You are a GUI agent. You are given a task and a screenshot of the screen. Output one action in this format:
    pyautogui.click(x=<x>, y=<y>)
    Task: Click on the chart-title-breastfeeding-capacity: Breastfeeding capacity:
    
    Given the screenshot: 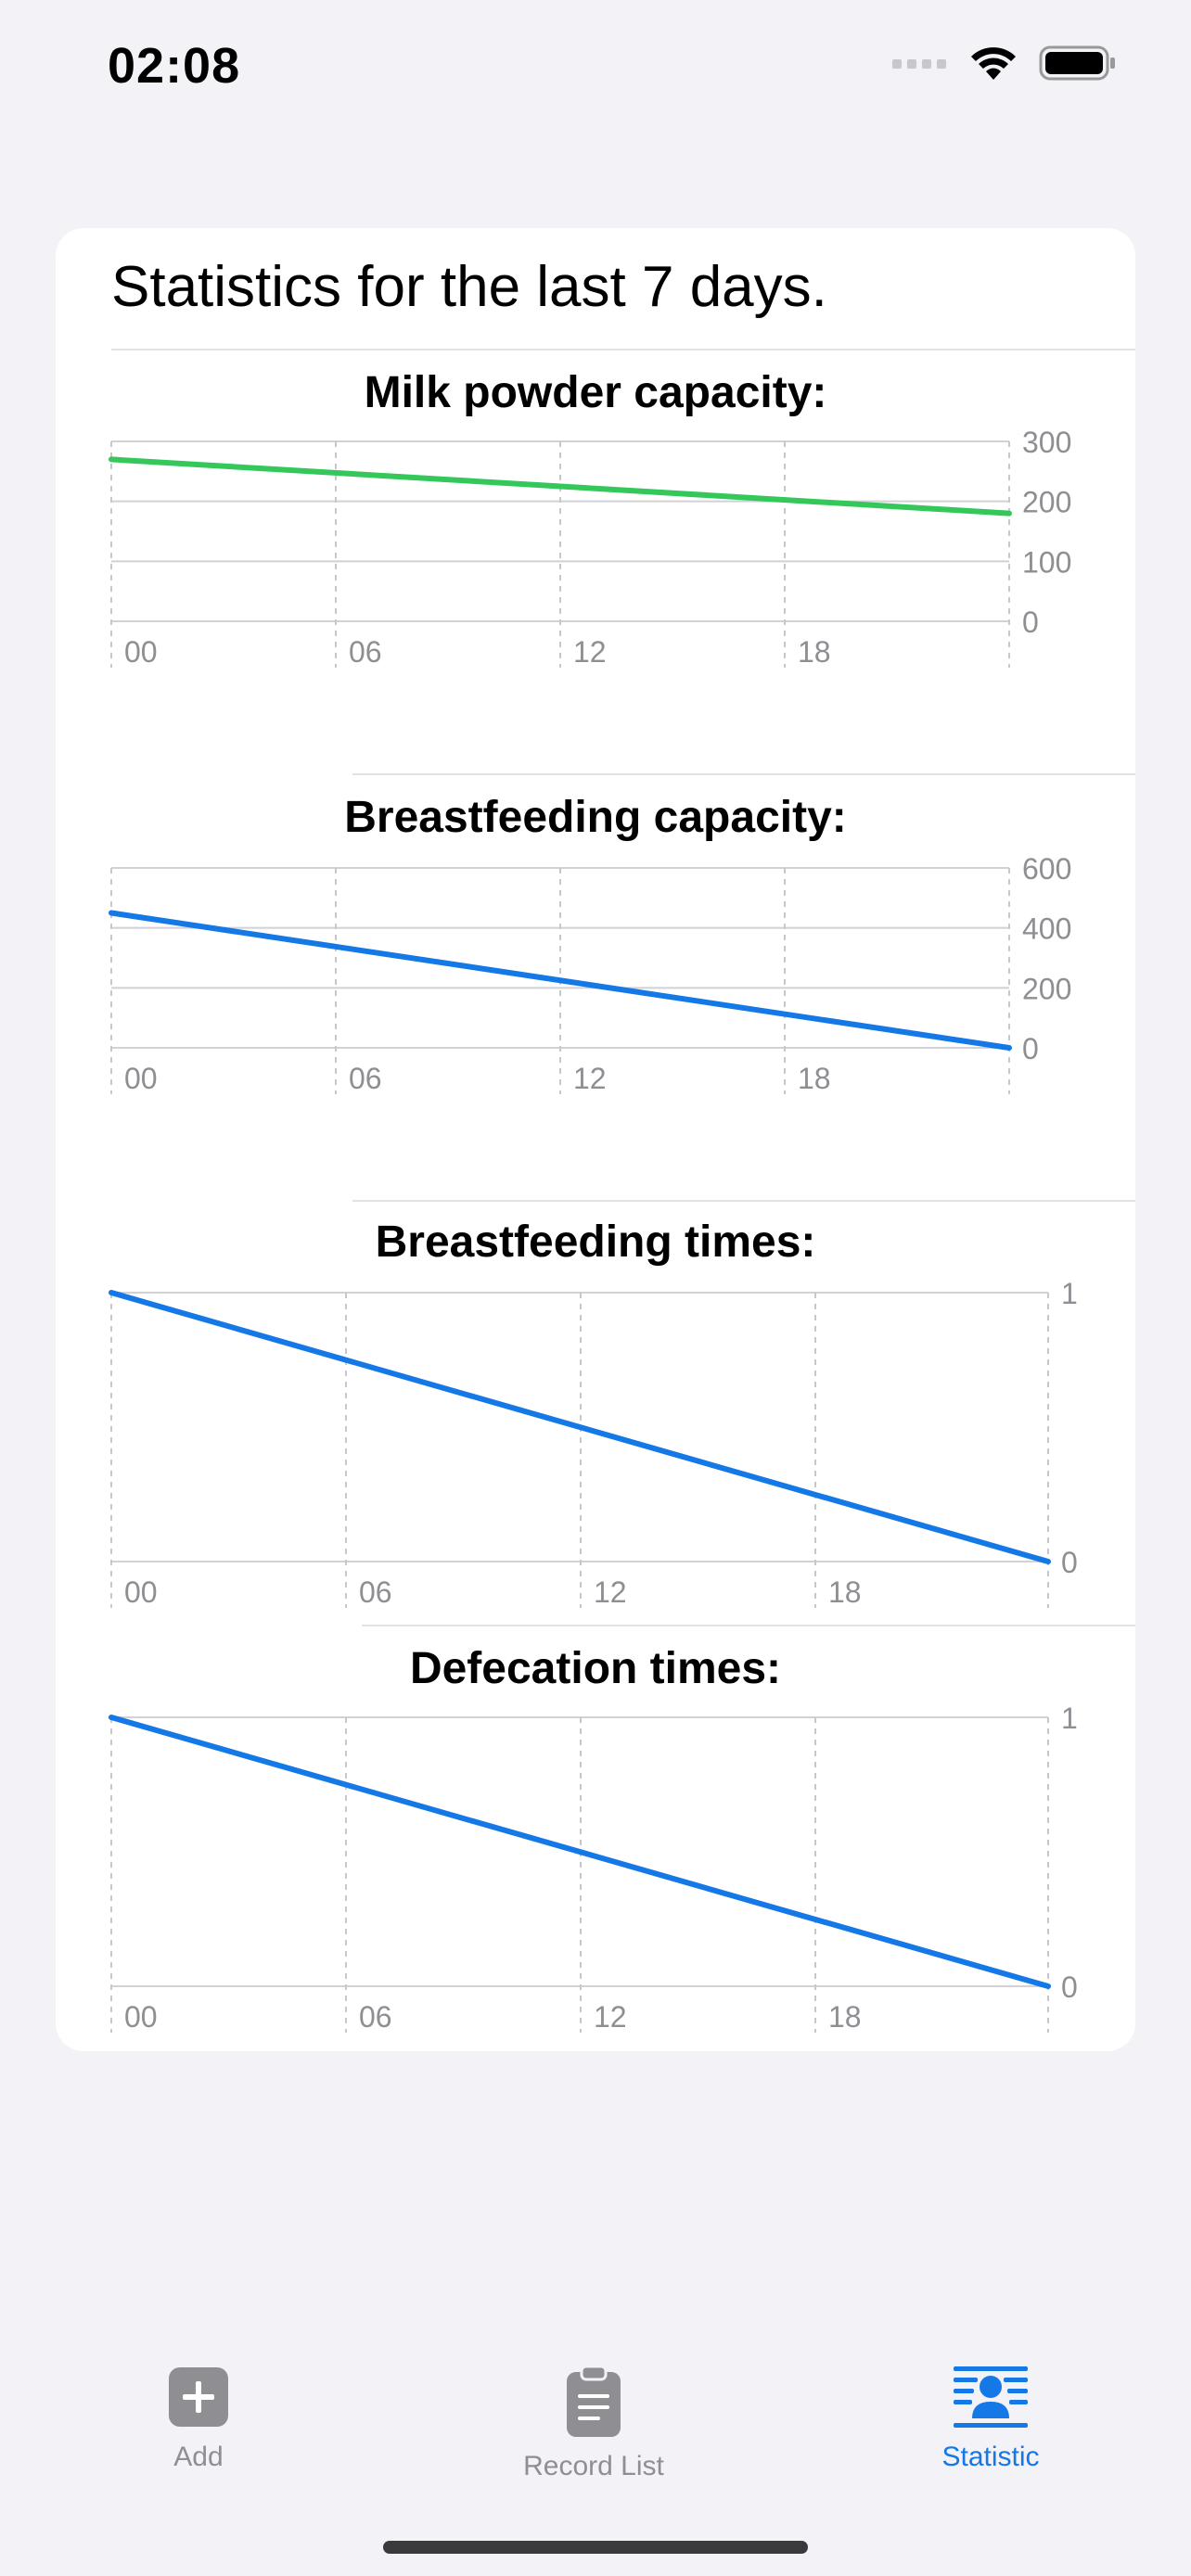 What is the action you would take?
    pyautogui.click(x=595, y=817)
    